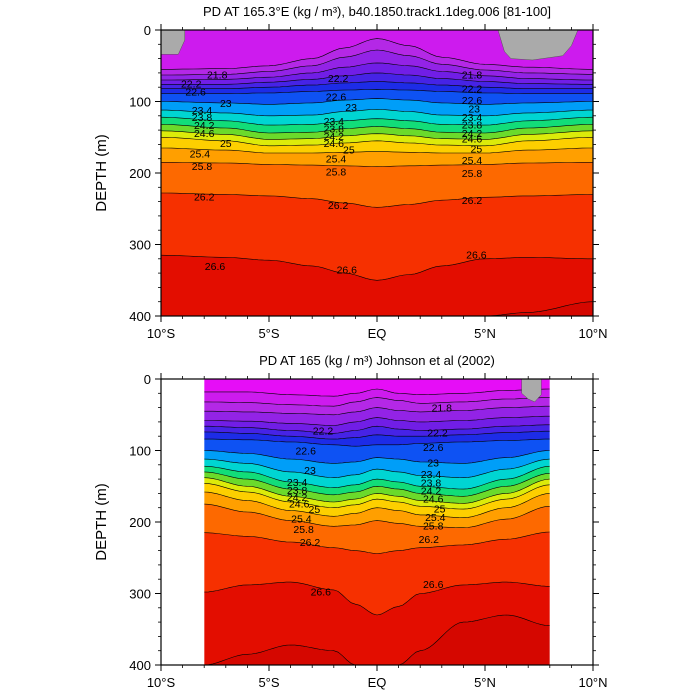  What do you see at coordinates (485, 333) in the screenshot?
I see `x-tick-label: 5°N` at bounding box center [485, 333].